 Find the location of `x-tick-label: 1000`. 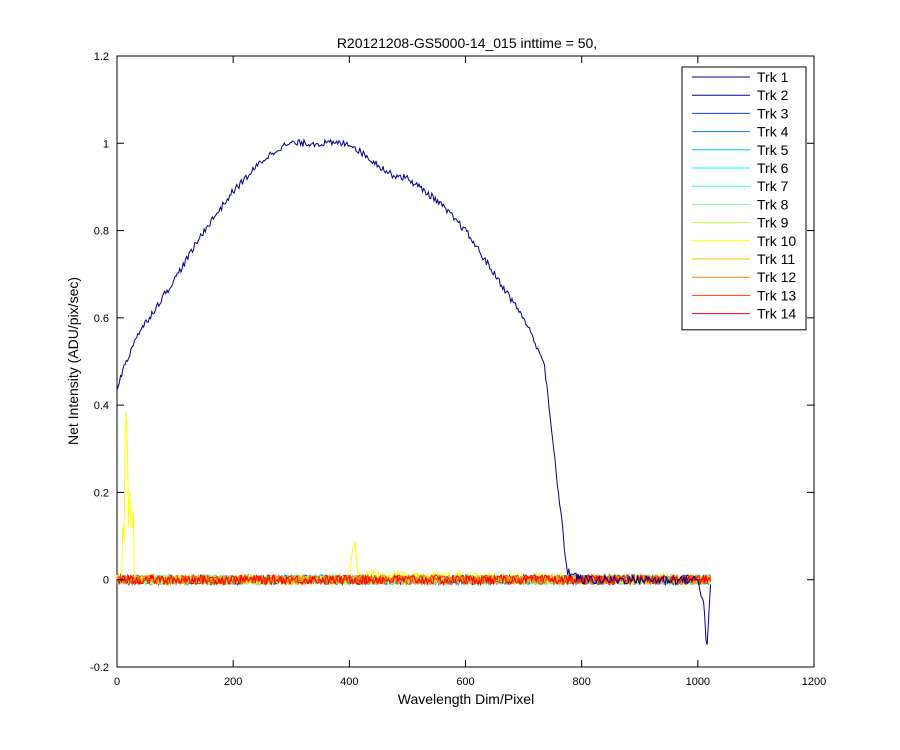

x-tick-label: 1000 is located at coordinates (698, 682).